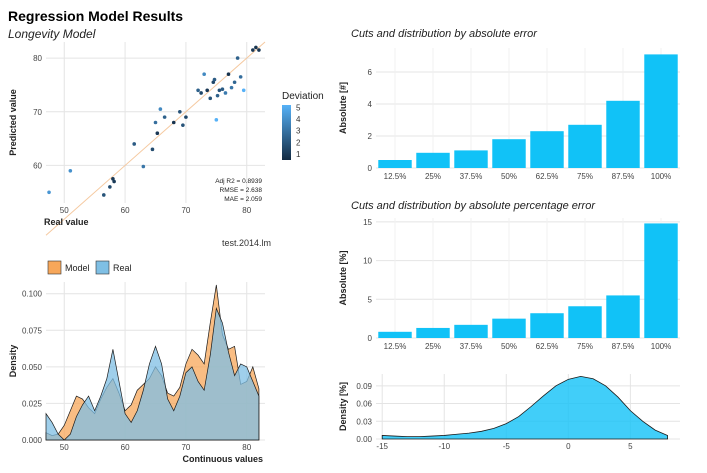 This screenshot has width=707, height=473. What do you see at coordinates (52, 34) in the screenshot?
I see `page-subtitle: Longevity Model` at bounding box center [52, 34].